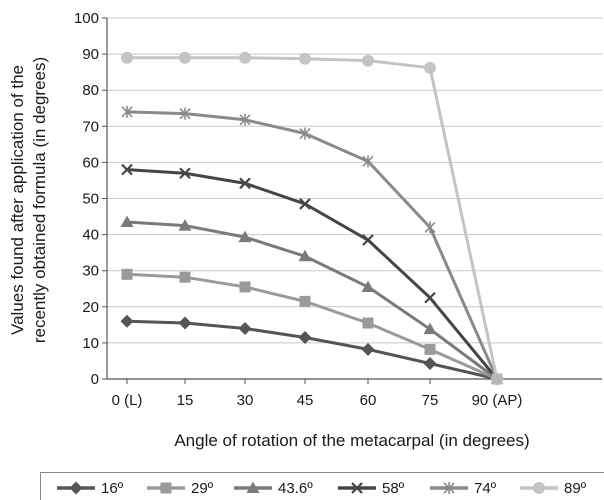  Describe the element at coordinates (86, 18) in the screenshot. I see `y-tick-label-10: 100` at that location.